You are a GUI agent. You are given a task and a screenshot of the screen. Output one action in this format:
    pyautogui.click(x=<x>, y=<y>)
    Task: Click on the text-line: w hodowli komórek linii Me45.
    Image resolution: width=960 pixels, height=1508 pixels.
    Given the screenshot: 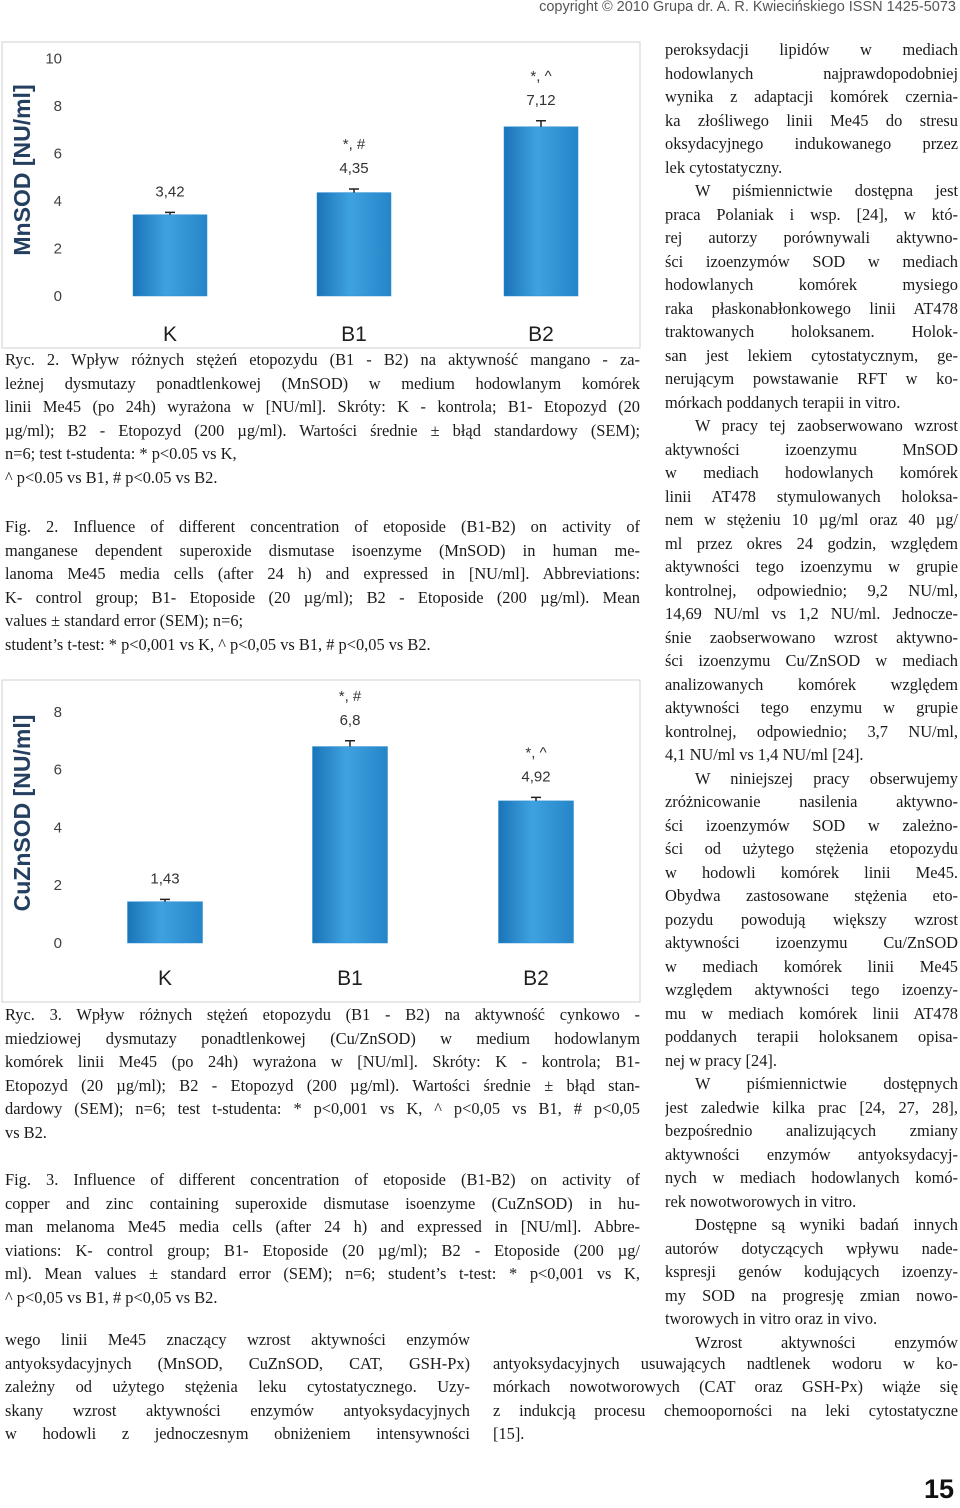 What is the action you would take?
    pyautogui.click(x=811, y=872)
    